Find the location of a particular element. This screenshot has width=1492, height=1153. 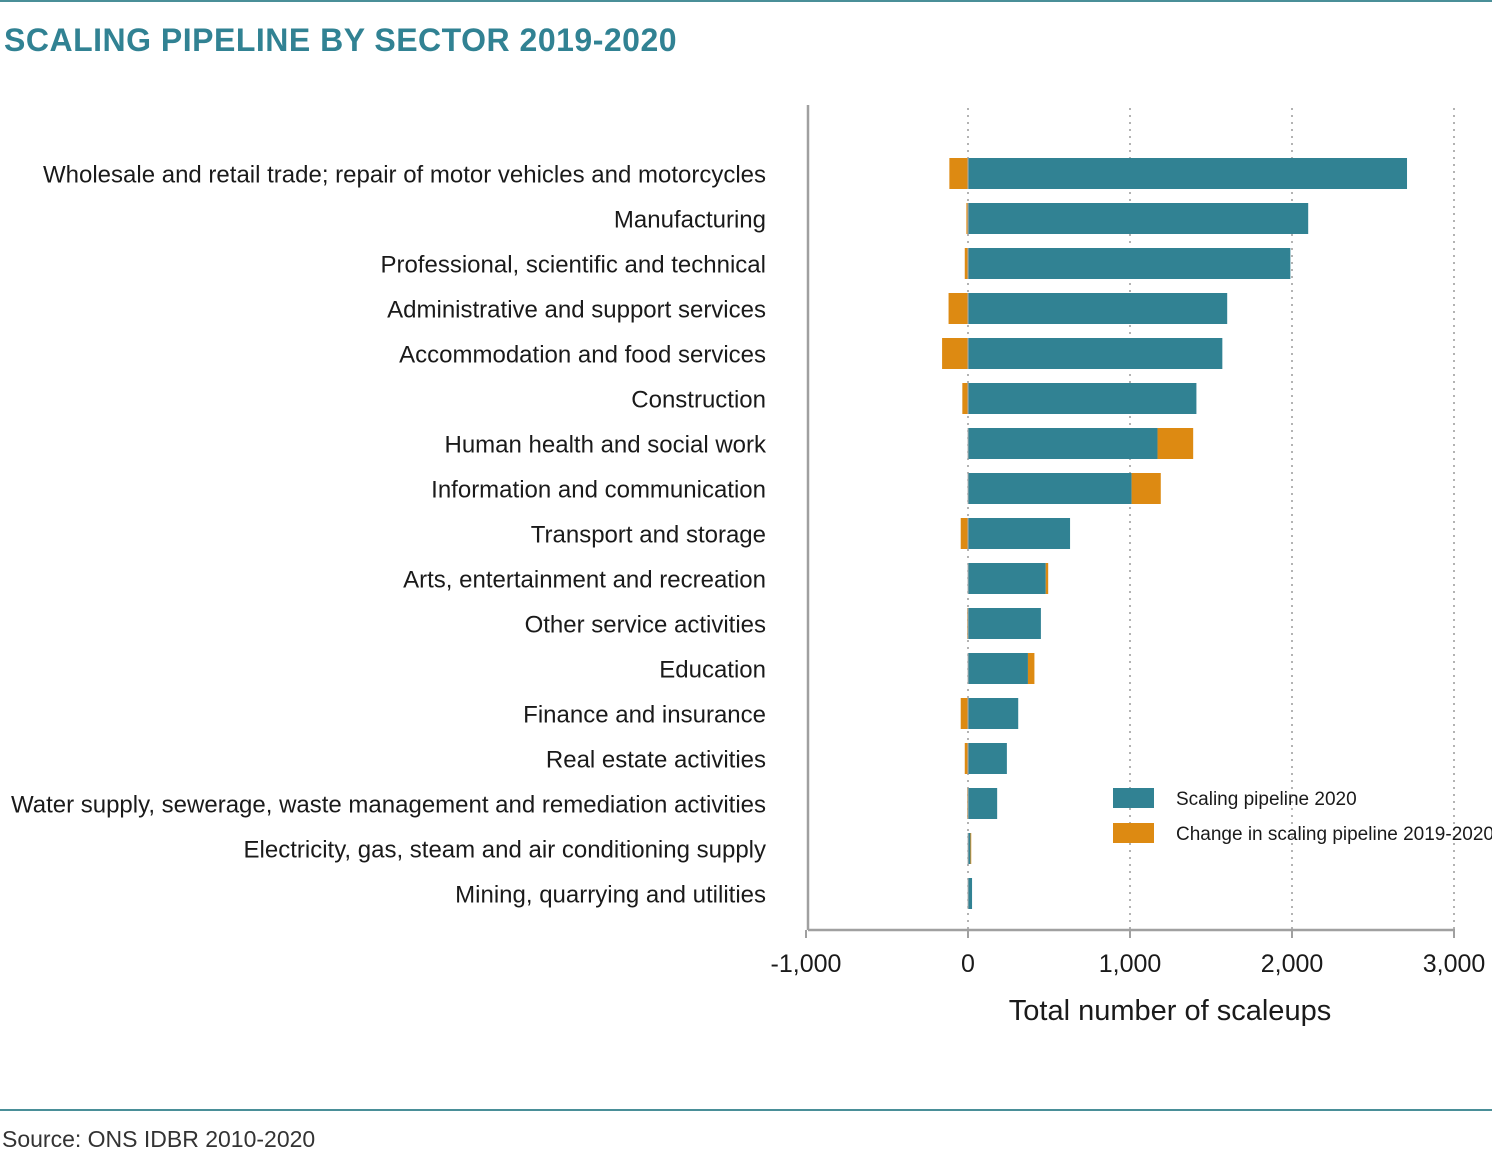

category-label: Mining, quarrying and utilities is located at coordinates (610, 895).